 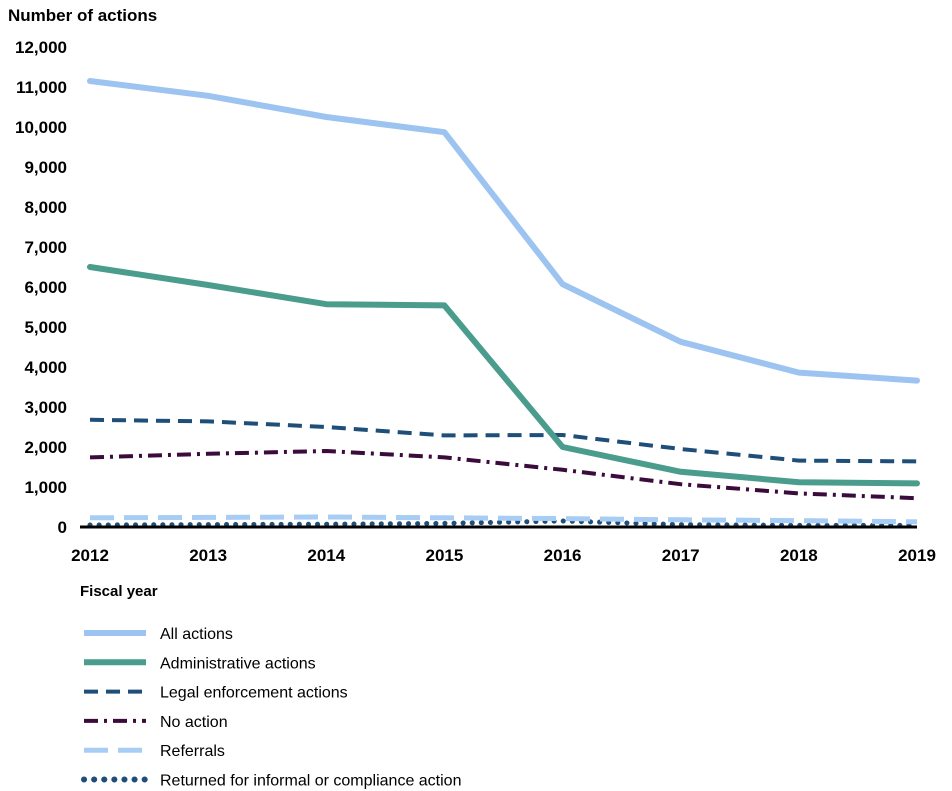 What do you see at coordinates (45, 207) in the screenshot?
I see `y-tick-label: 8,000` at bounding box center [45, 207].